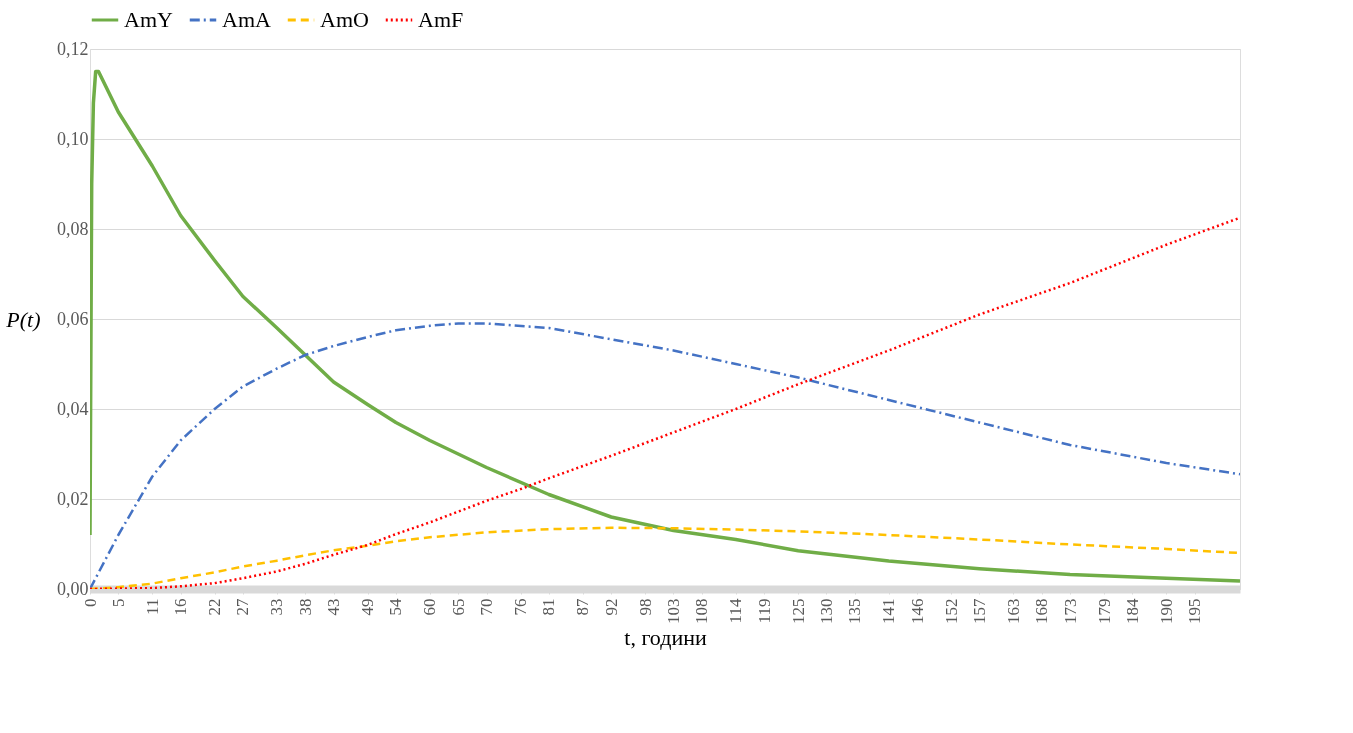 Image resolution: width=1353 pixels, height=733 pixels. I want to click on x-tick-label: 190, so click(1166, 611).